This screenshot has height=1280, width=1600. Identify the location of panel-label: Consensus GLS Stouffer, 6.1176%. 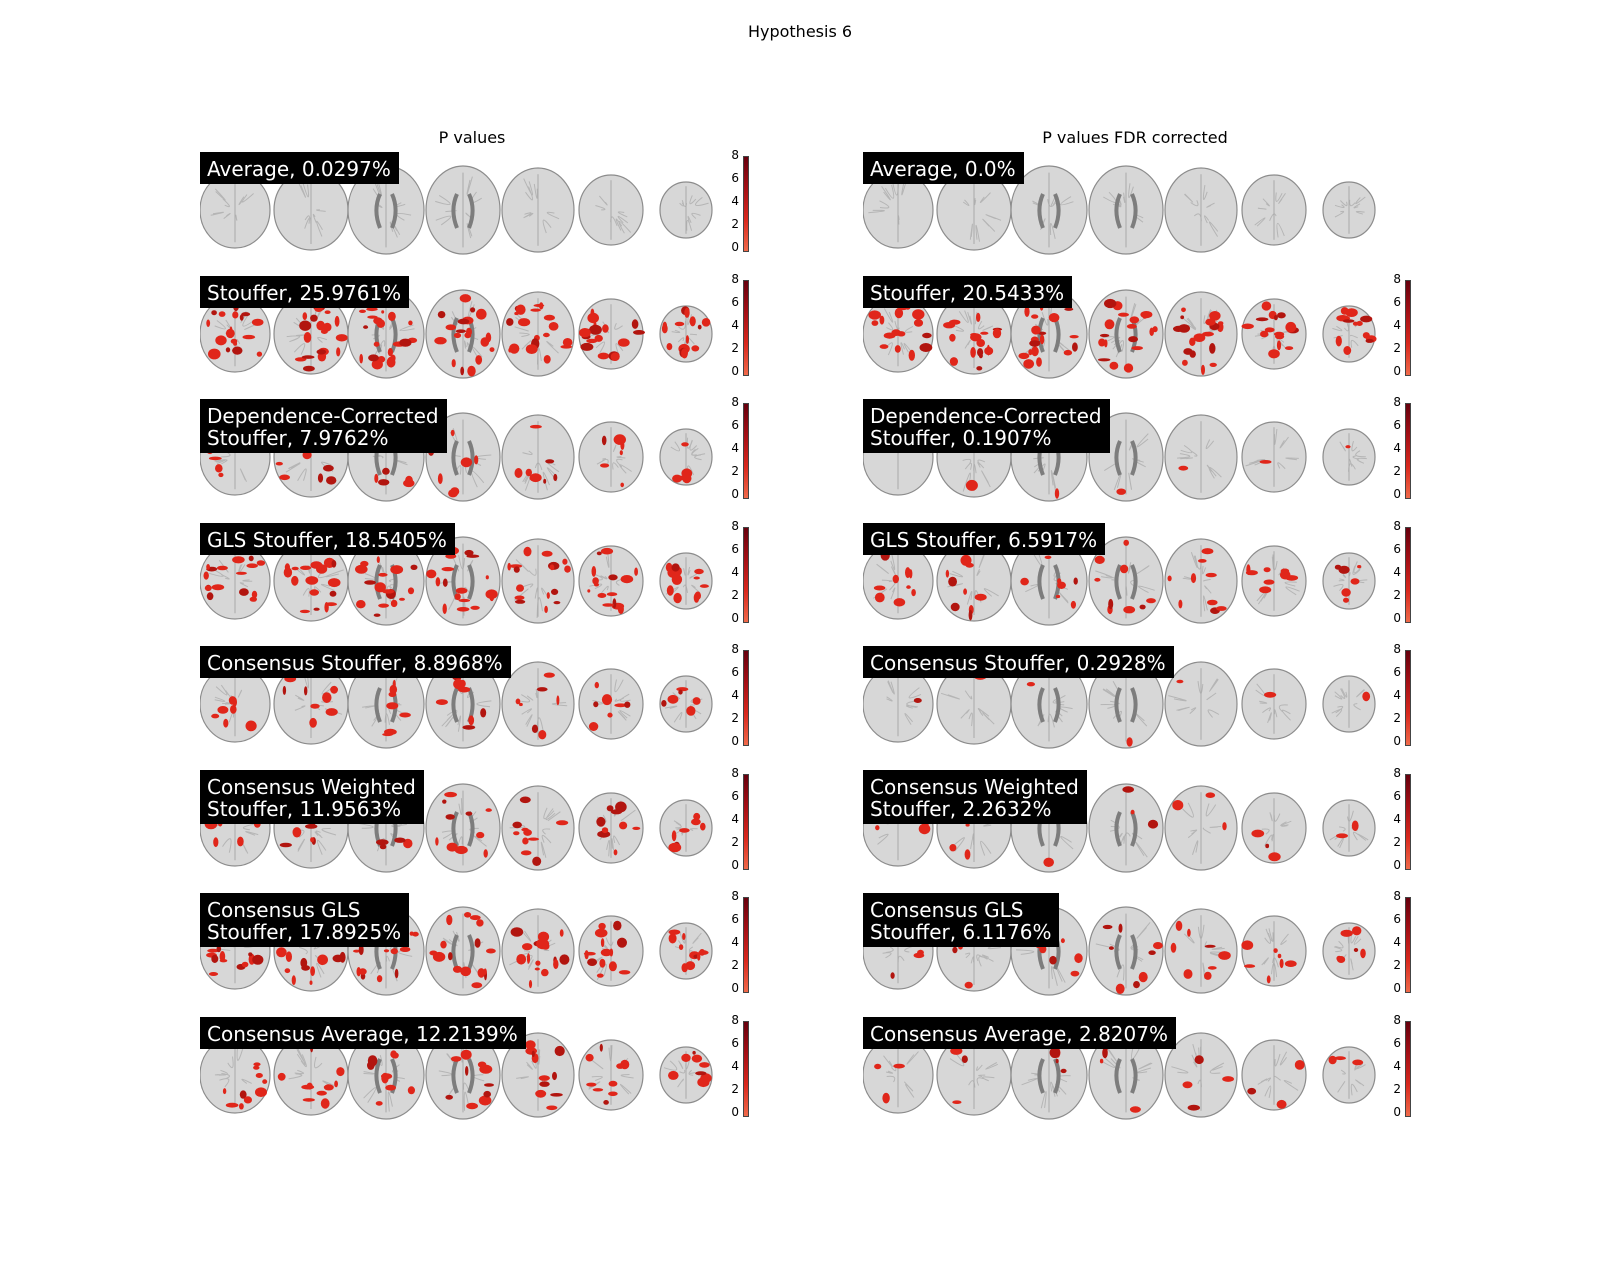
(961, 920).